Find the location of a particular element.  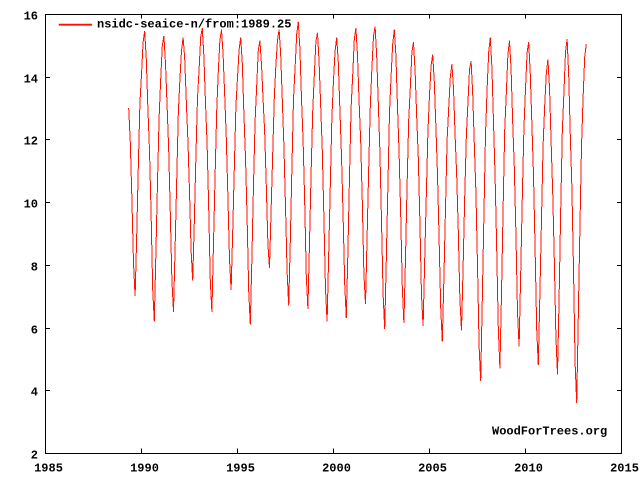

svg-text: 14 is located at coordinates (31, 80).